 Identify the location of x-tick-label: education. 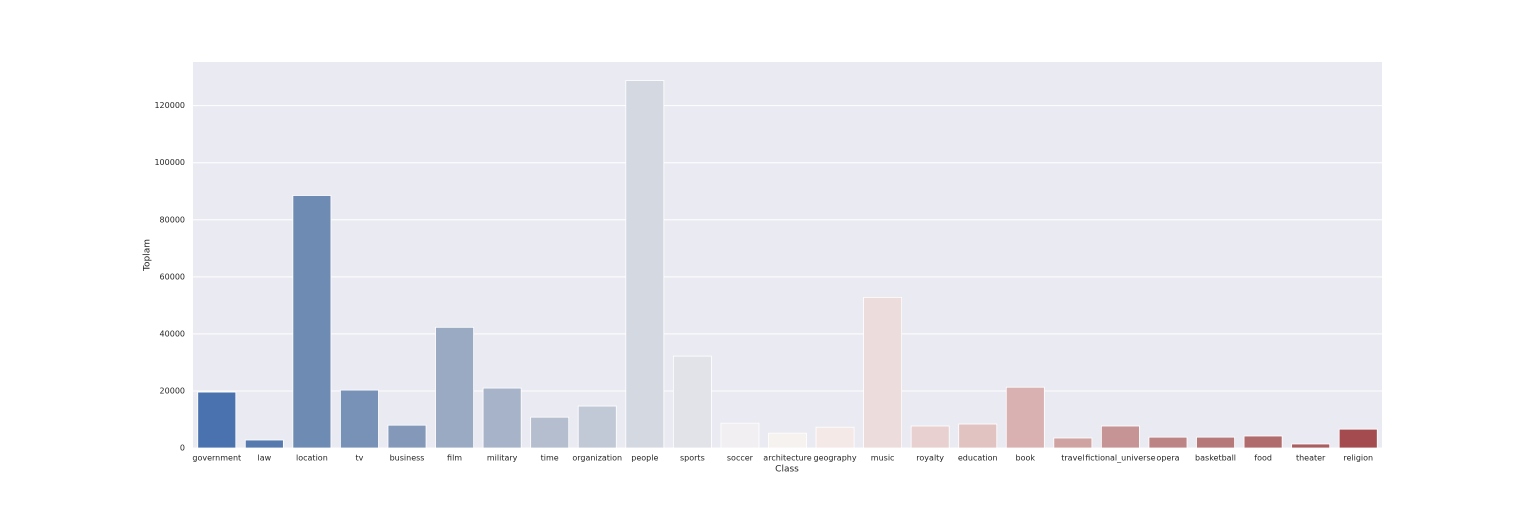
(978, 458).